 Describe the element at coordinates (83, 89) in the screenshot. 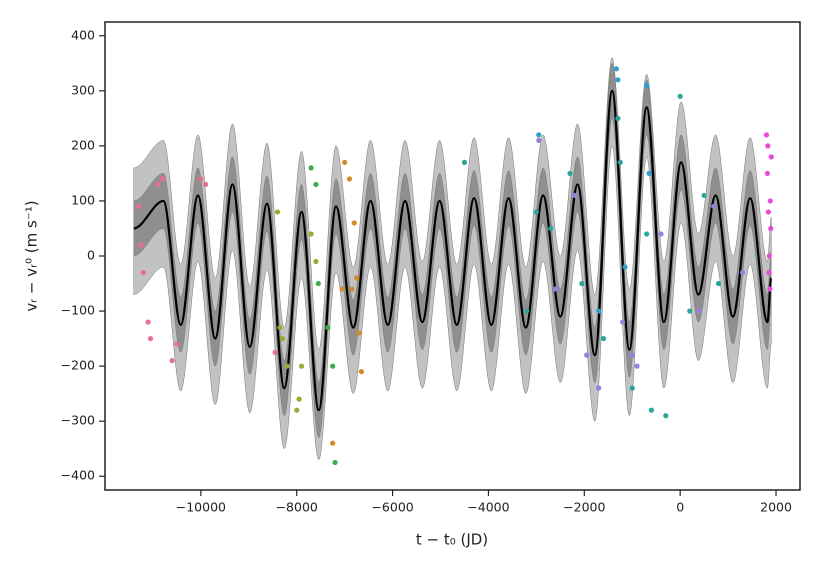

I see `y-tick-label: 300` at that location.